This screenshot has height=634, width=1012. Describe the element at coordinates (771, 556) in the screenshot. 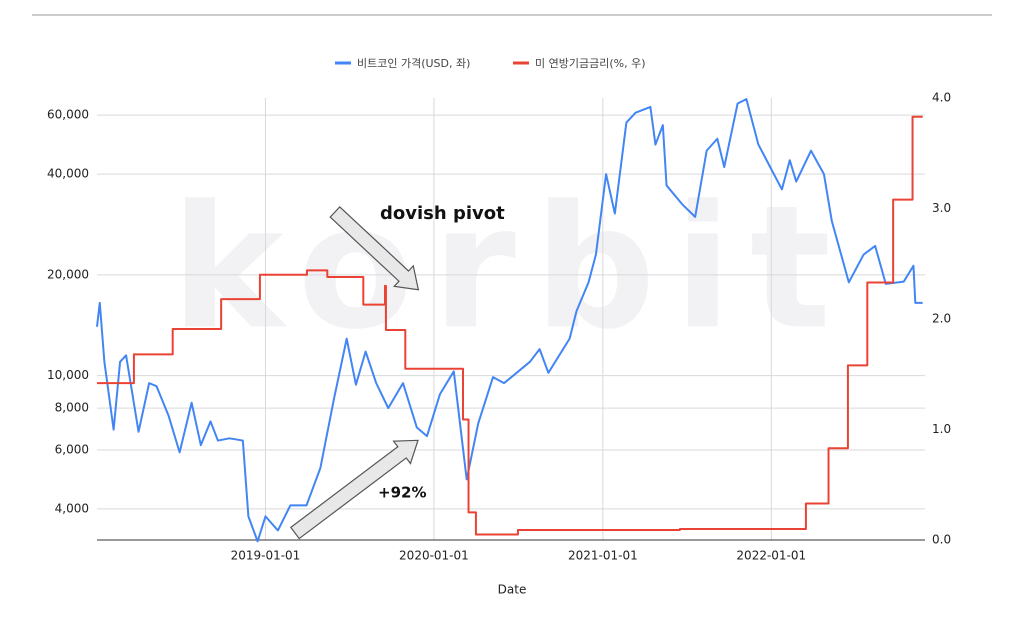

I see `x-tick-label: 2022-01-01` at that location.